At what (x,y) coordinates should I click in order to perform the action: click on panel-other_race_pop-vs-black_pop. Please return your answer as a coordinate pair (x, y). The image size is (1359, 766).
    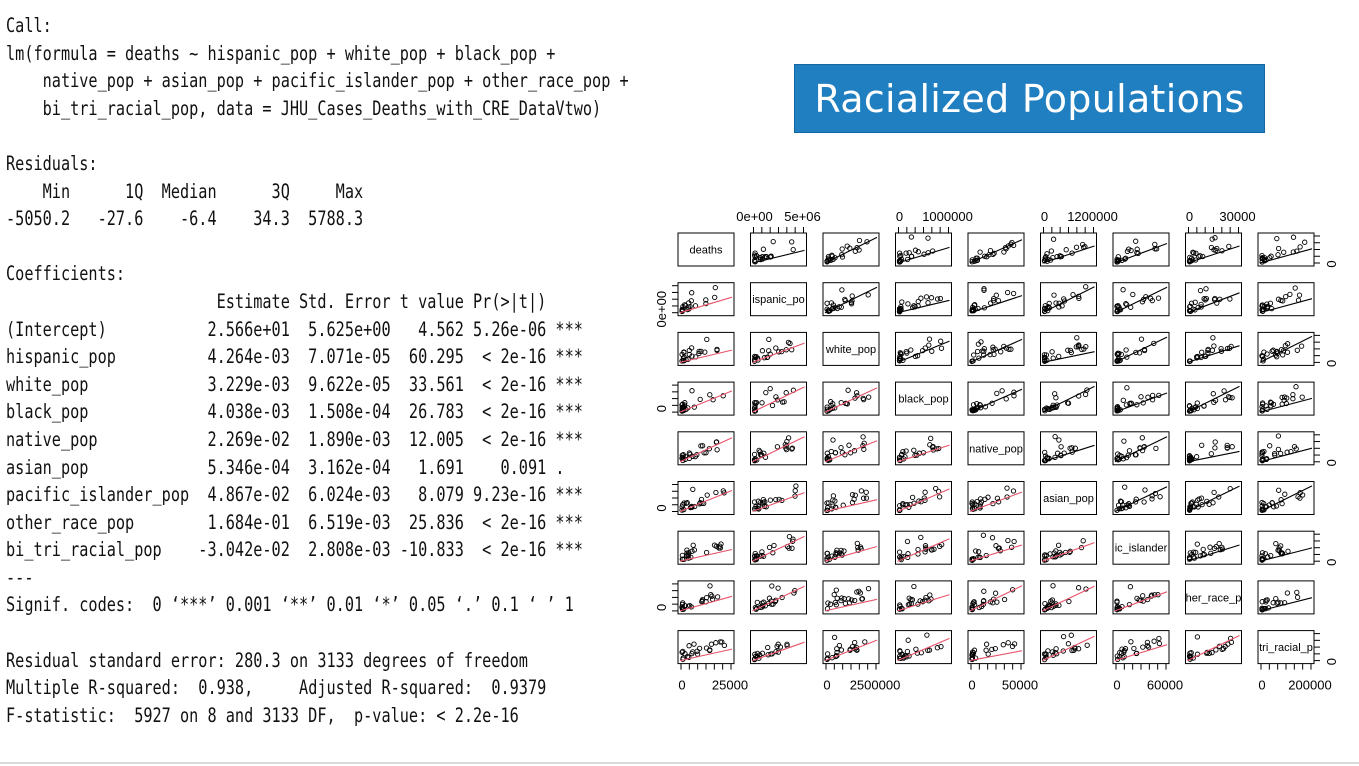
    Looking at the image, I should click on (923, 597).